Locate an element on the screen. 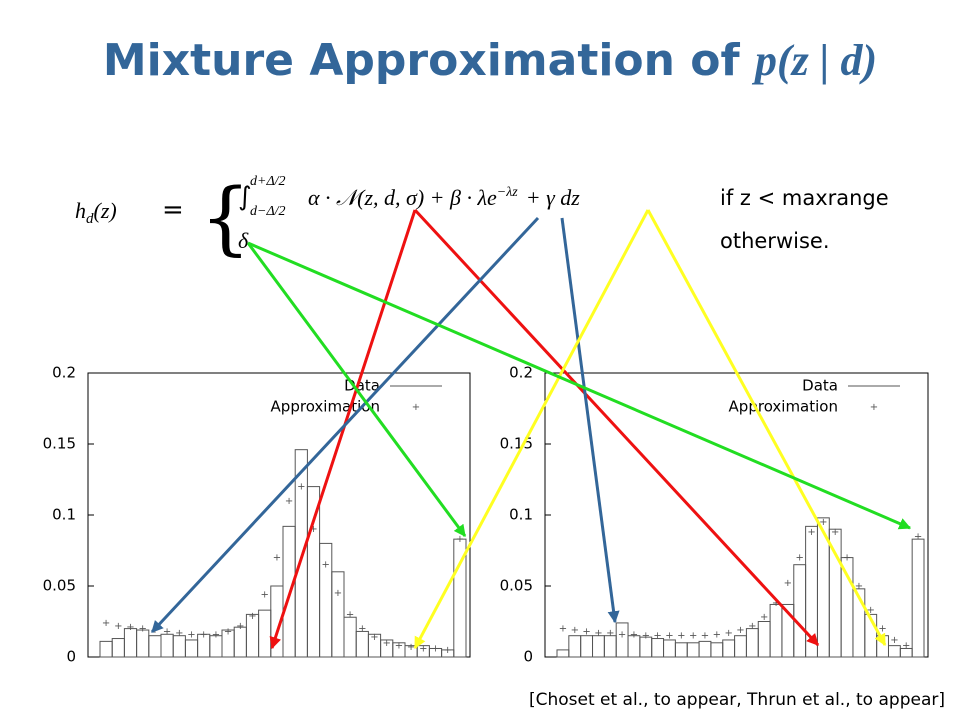  formula-expr: α · 𝒩(z, d, σ) + β · λe−λz + γ dz is located at coordinates (444, 197).